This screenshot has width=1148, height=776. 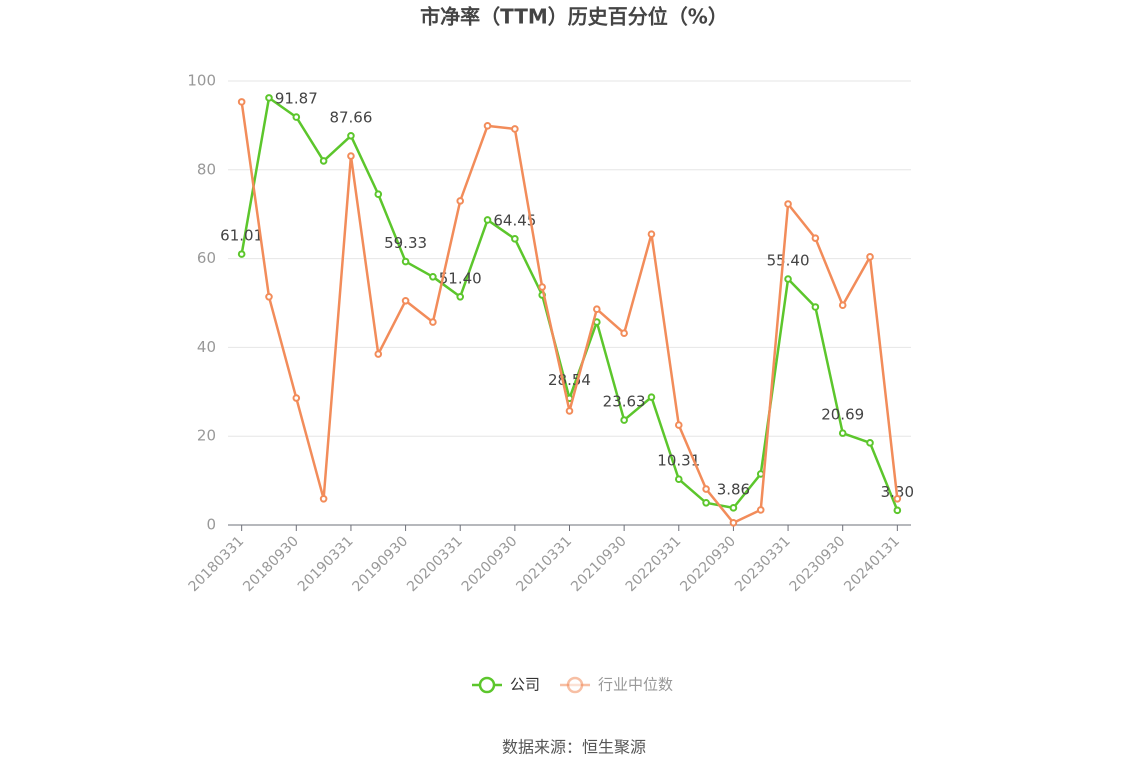 I want to click on y-tick-label: 20, so click(x=206, y=436).